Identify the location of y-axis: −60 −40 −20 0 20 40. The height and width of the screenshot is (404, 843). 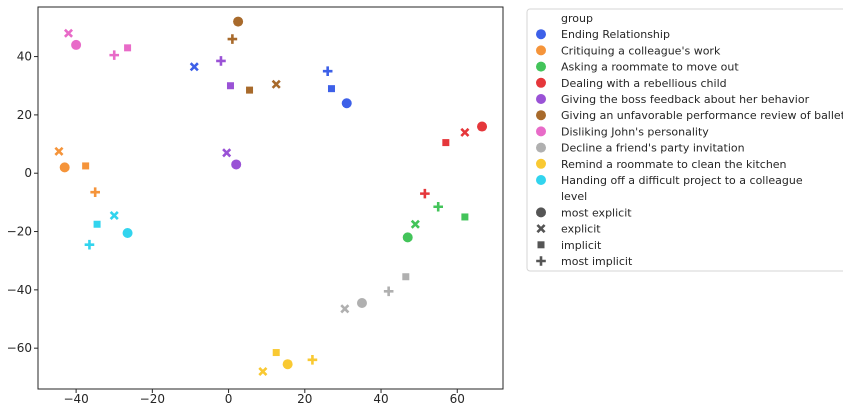
(22, 202).